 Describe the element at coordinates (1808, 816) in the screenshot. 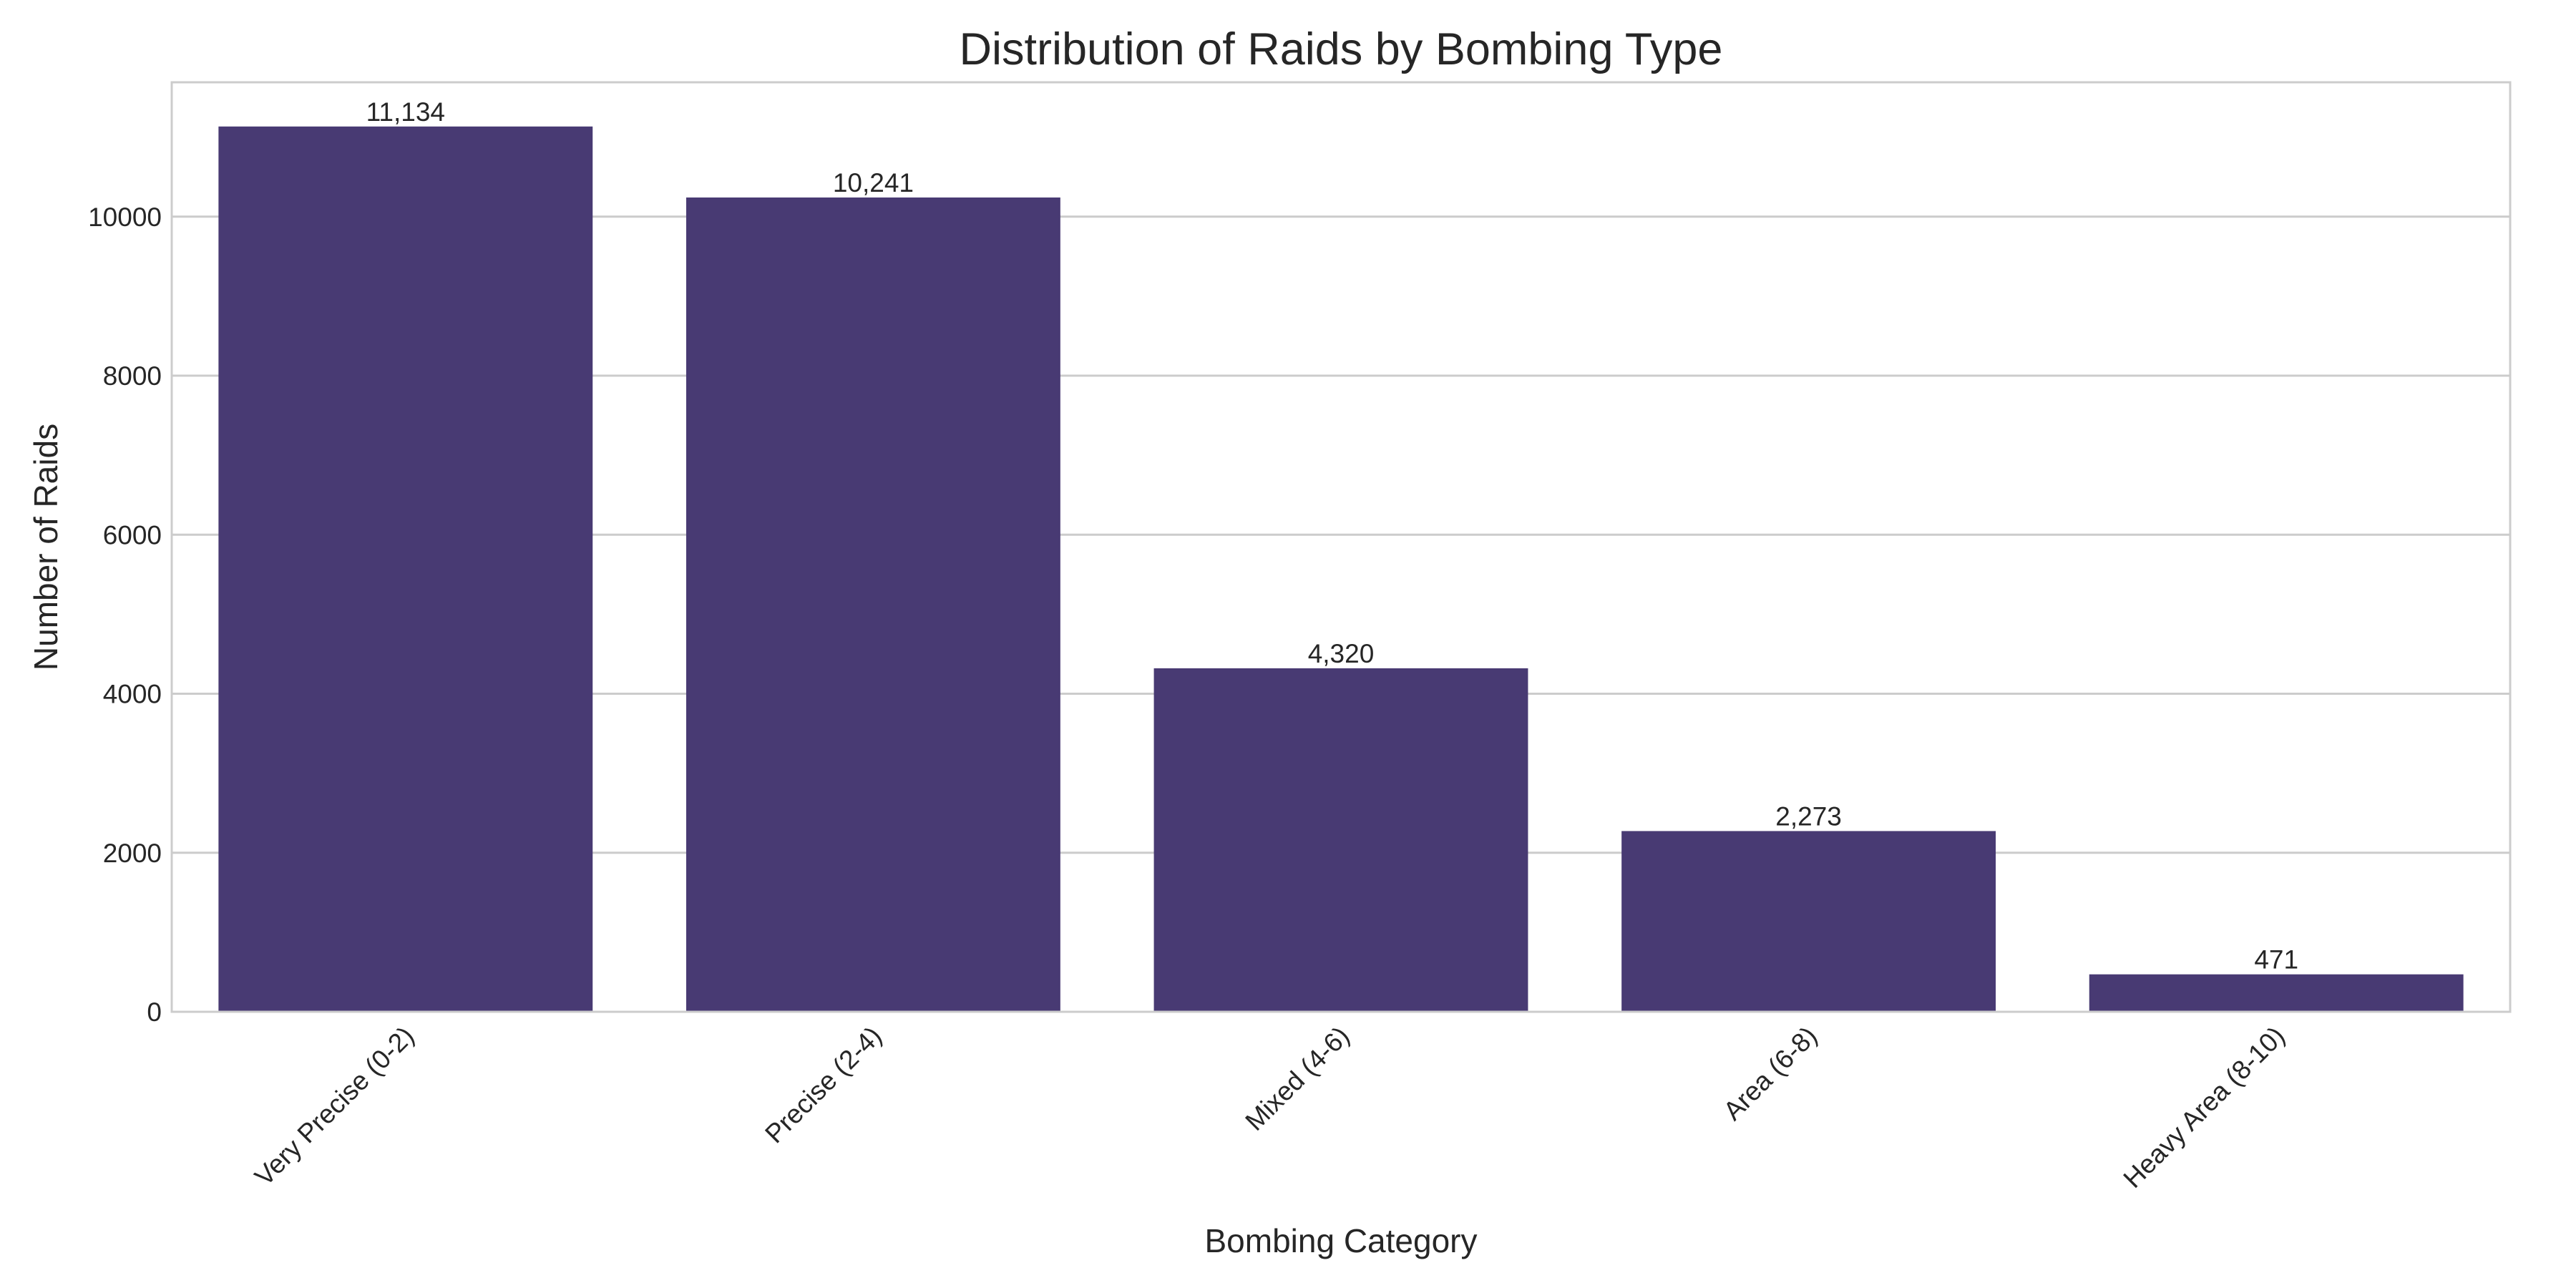

I see `bar-value-label: 2,273` at that location.